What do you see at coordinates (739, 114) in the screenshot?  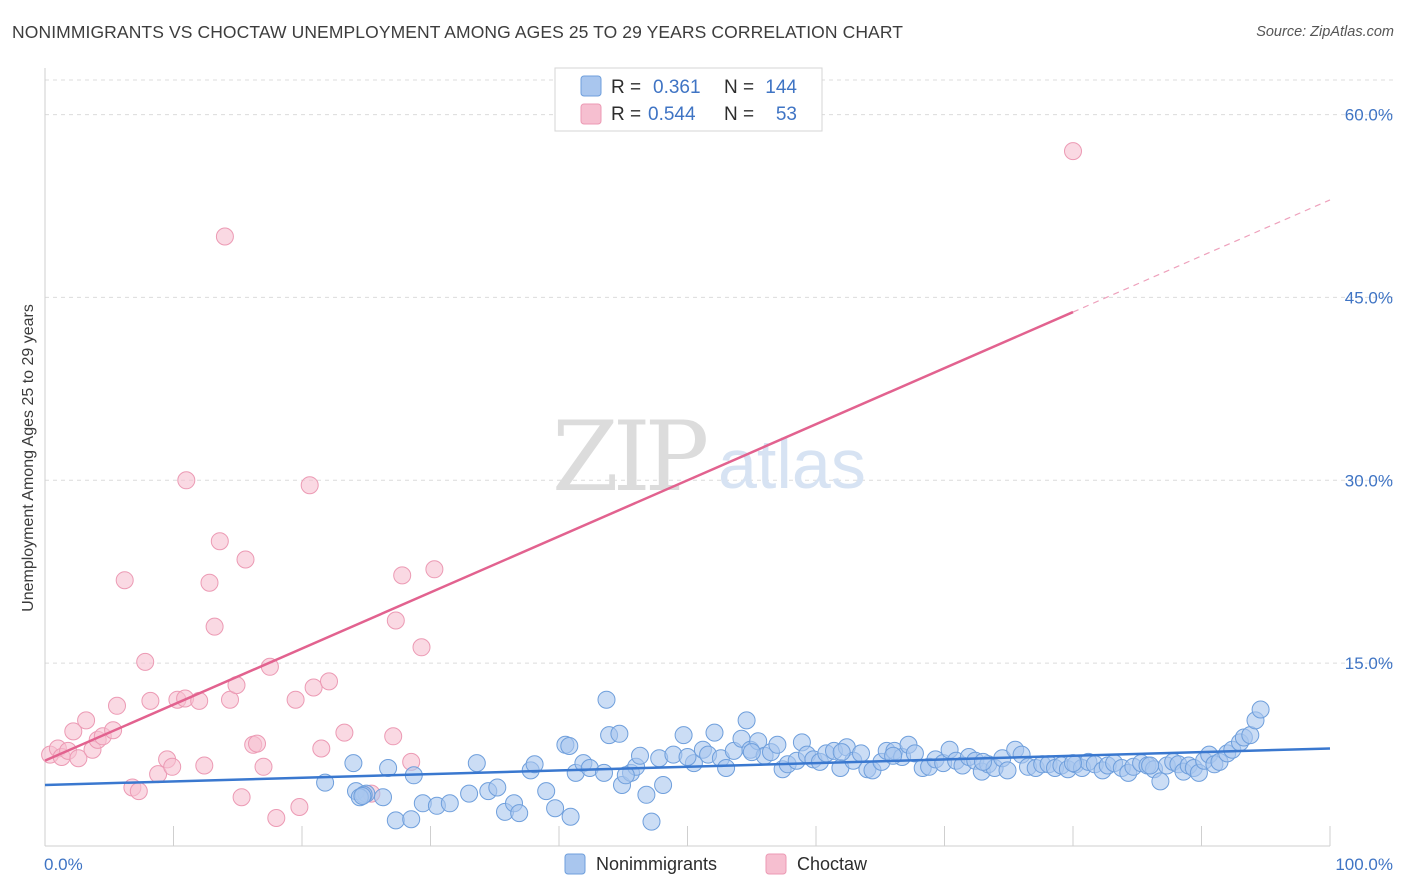 I see `legend-n-label-2: N =` at bounding box center [739, 114].